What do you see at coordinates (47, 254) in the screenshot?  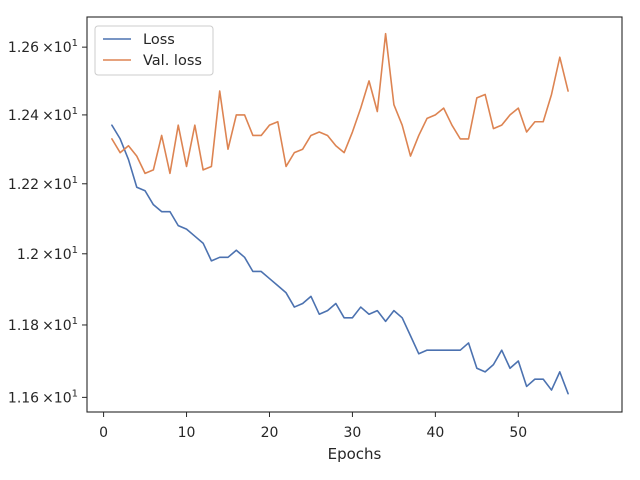 I see `y-tick-label: 1.2 ×10¹` at bounding box center [47, 254].